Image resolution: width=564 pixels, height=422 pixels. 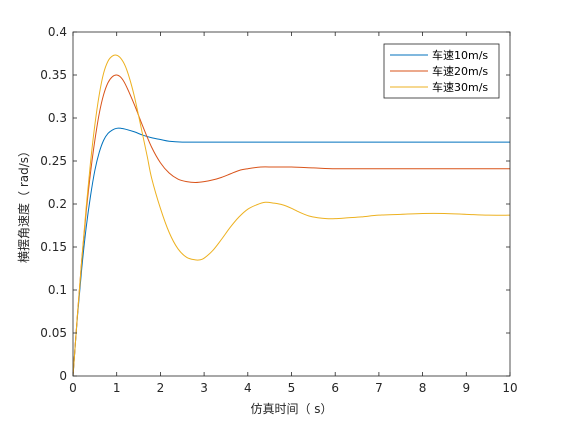 What do you see at coordinates (460, 71) in the screenshot?
I see `legend-label-2: 车速20m/s` at bounding box center [460, 71].